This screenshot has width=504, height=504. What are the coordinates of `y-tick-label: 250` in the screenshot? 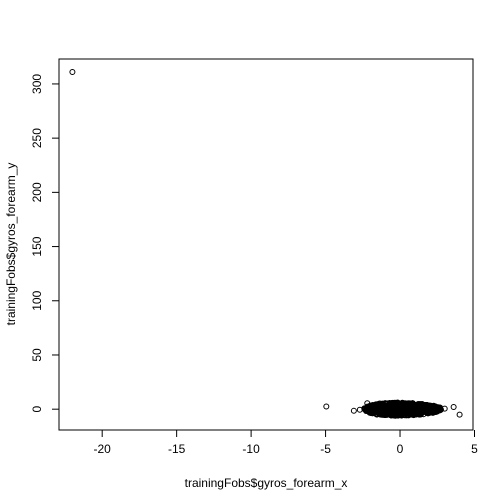 It's located at (37, 138).